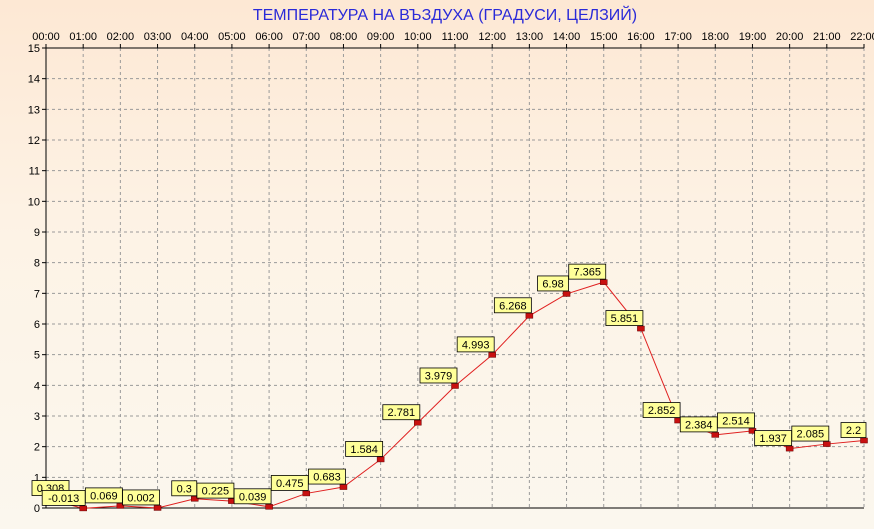  I want to click on data-label-text: 0.002, so click(141, 498).